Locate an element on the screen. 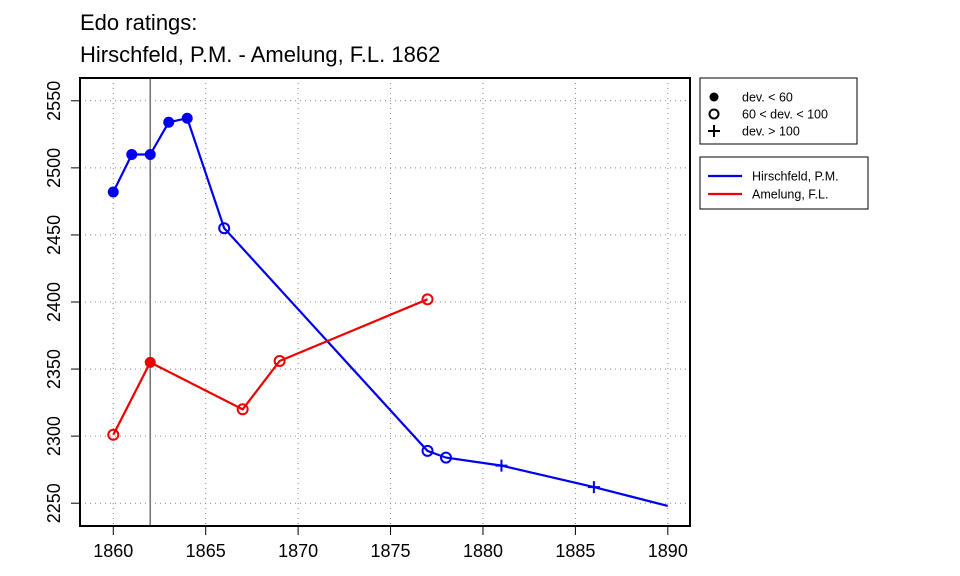 This screenshot has height=576, width=960. x-tick-label-1885: 1885 is located at coordinates (575, 551).